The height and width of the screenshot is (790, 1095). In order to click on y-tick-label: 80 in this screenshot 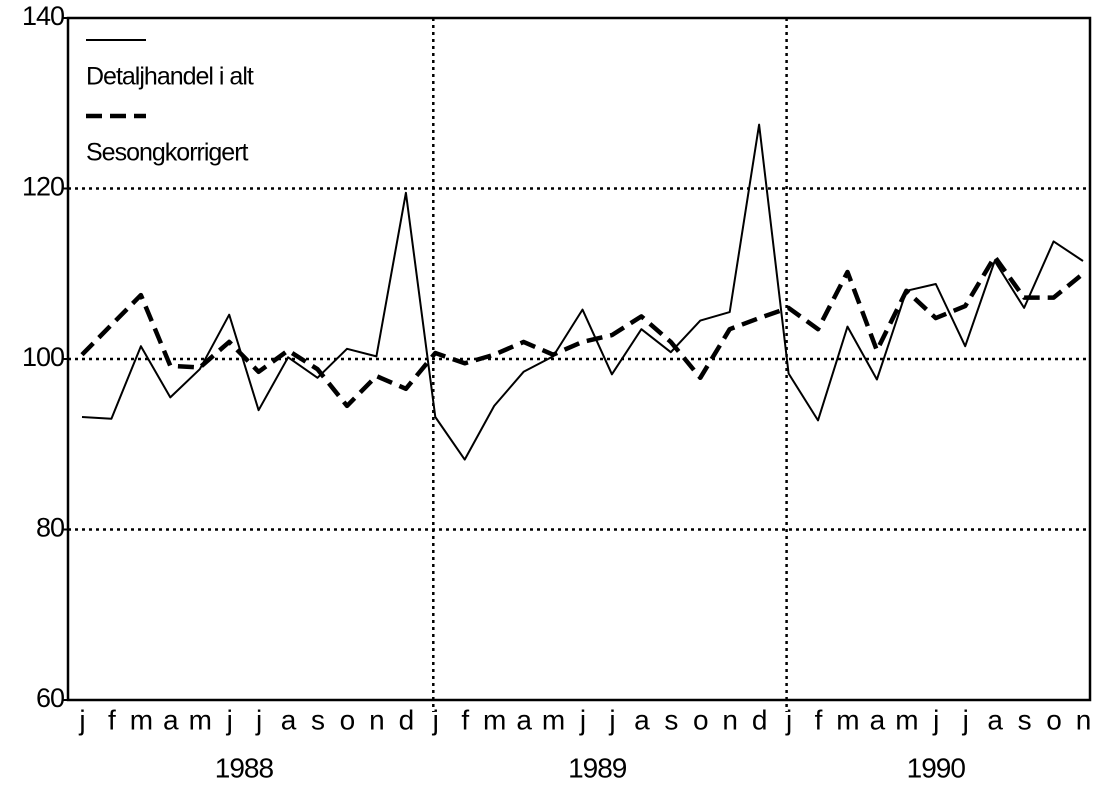, I will do `click(50, 528)`.